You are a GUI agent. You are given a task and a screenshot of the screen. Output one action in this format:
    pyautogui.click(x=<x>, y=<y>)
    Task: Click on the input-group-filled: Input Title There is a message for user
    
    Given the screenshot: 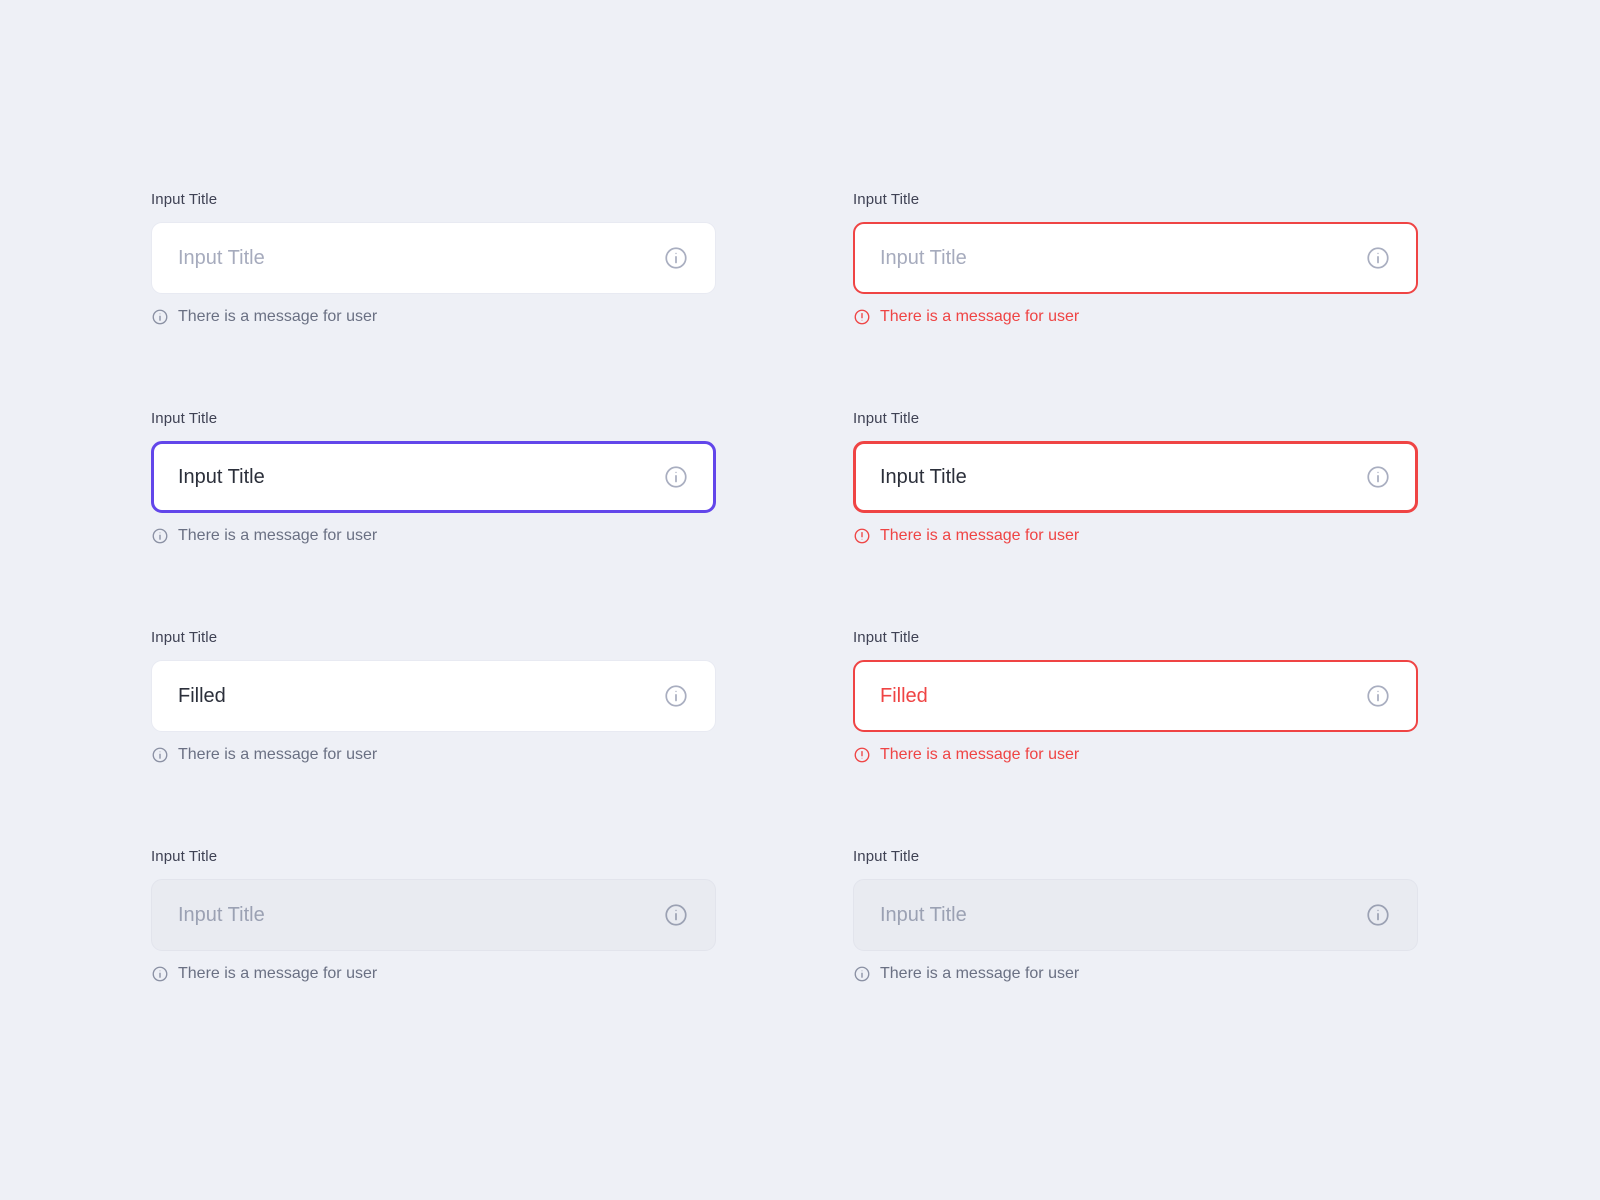 What is the action you would take?
    pyautogui.click(x=433, y=696)
    